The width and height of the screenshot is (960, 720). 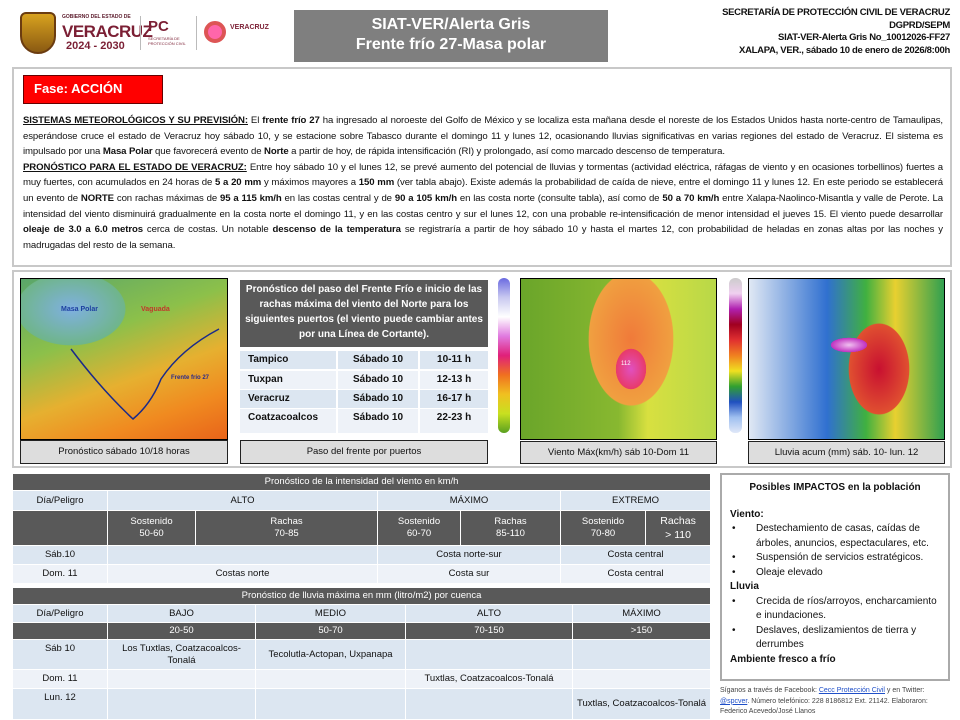 I want to click on rain-cell: Los Tuxtlas, Coatzacoalcos-Tonalá, so click(x=181, y=654).